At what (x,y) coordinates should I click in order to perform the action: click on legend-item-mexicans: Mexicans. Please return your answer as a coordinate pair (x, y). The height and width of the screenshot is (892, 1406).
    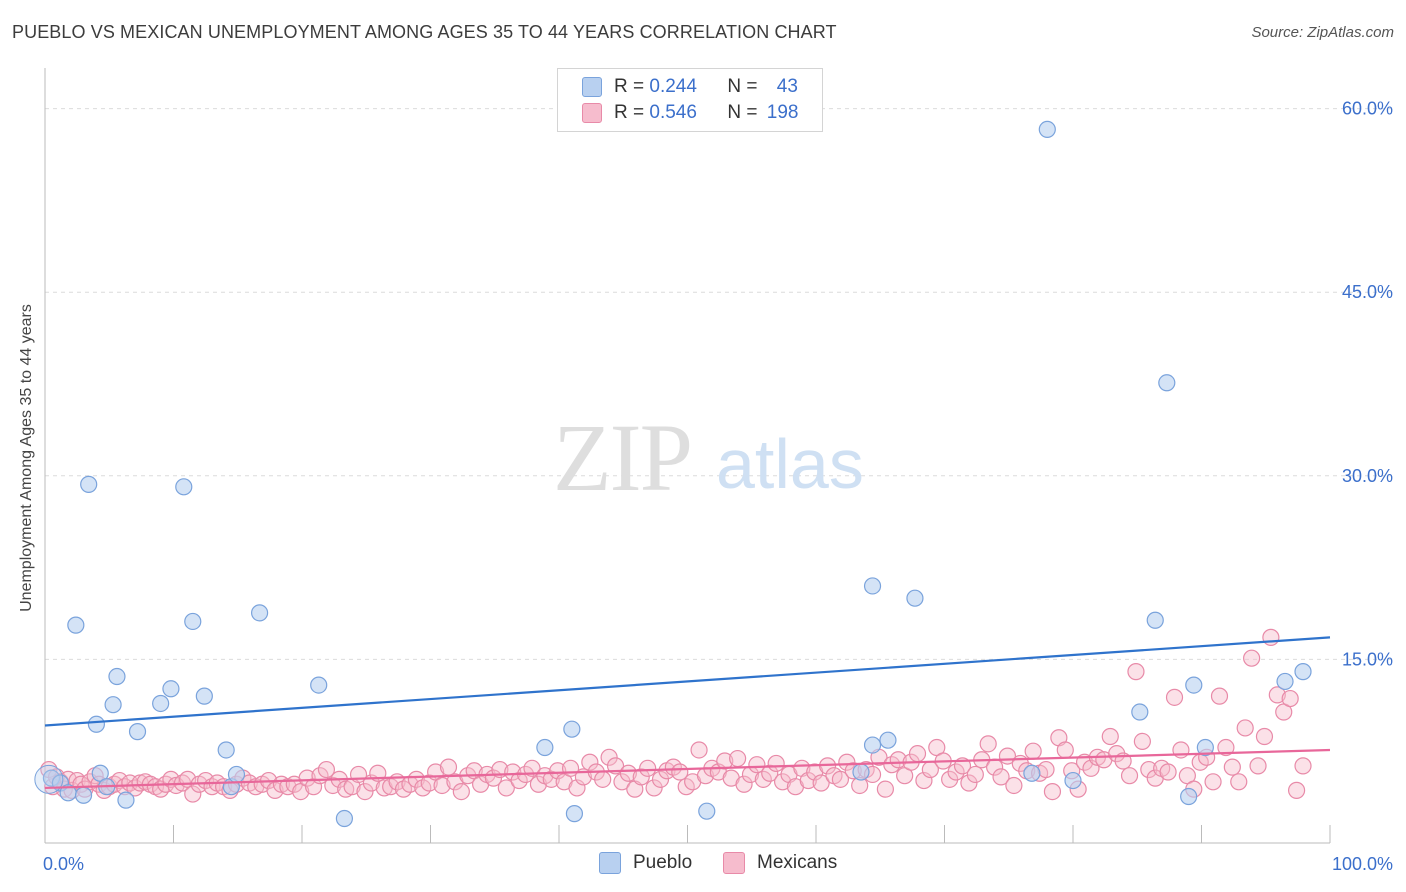
    Looking at the image, I should click on (780, 863).